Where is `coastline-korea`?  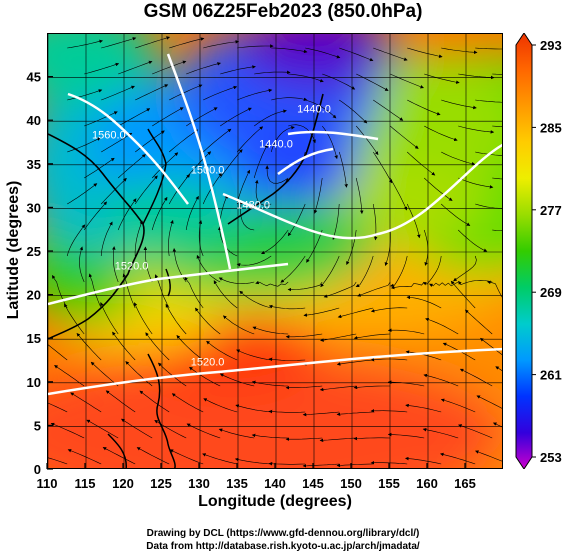 coastline-korea is located at coordinates (154, 176).